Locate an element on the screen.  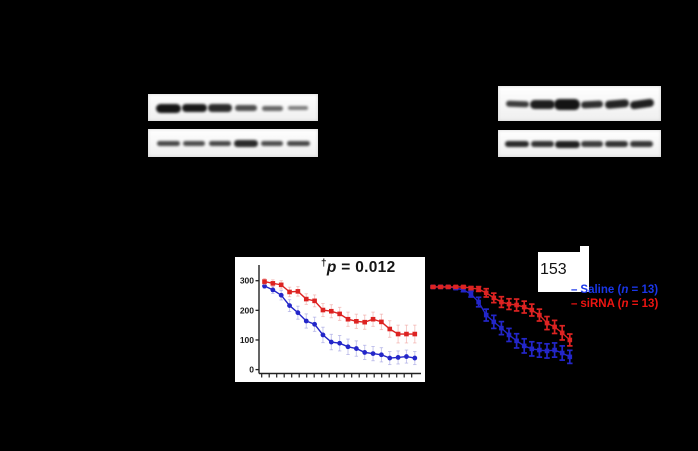
sirna-line-swatch: – is located at coordinates (574, 304).